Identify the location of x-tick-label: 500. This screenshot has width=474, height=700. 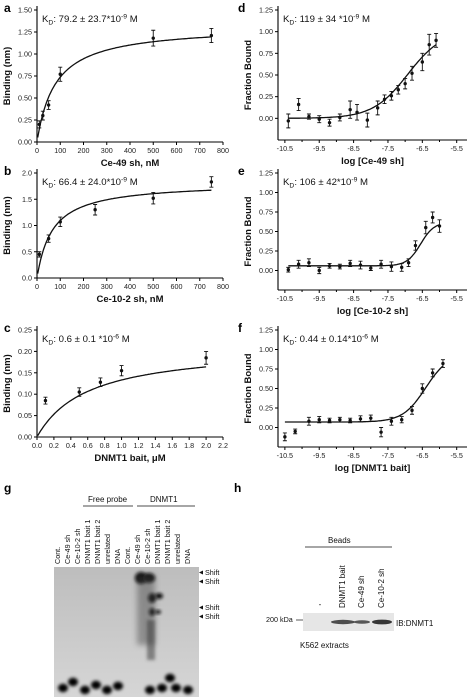
(153, 286).